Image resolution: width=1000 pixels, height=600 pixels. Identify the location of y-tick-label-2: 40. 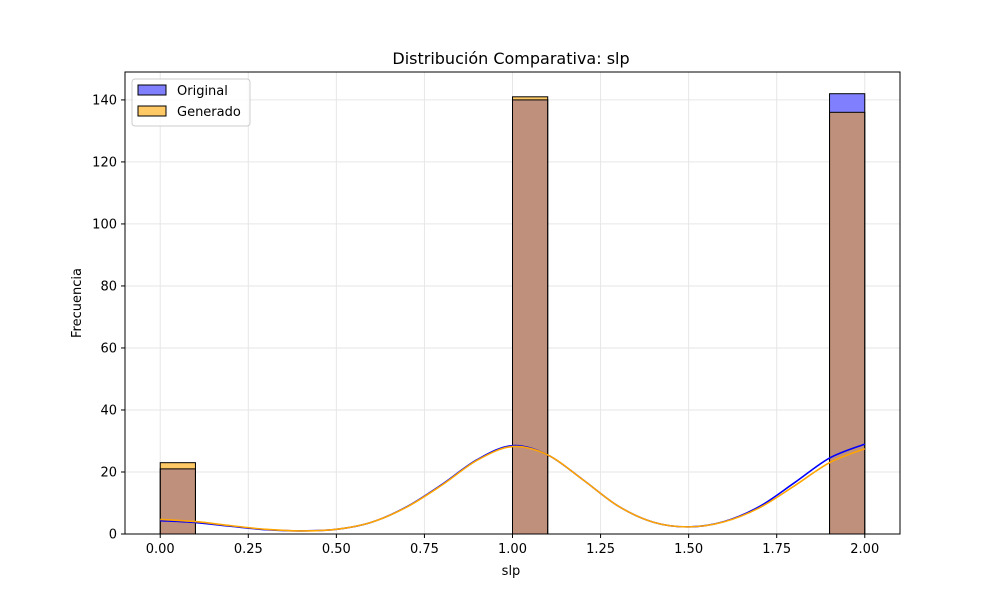
(108, 410).